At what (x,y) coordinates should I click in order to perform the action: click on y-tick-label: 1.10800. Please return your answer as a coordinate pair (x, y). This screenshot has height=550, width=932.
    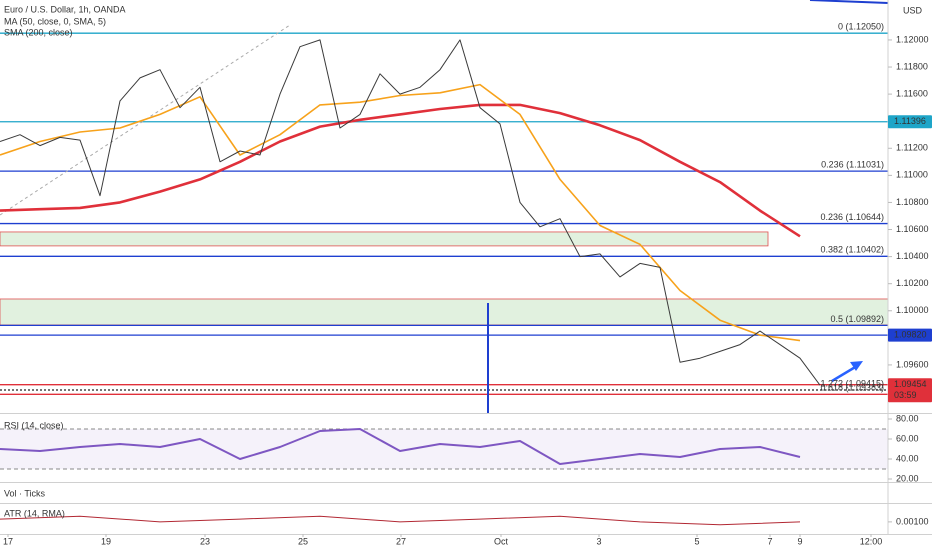
    Looking at the image, I should click on (912, 202).